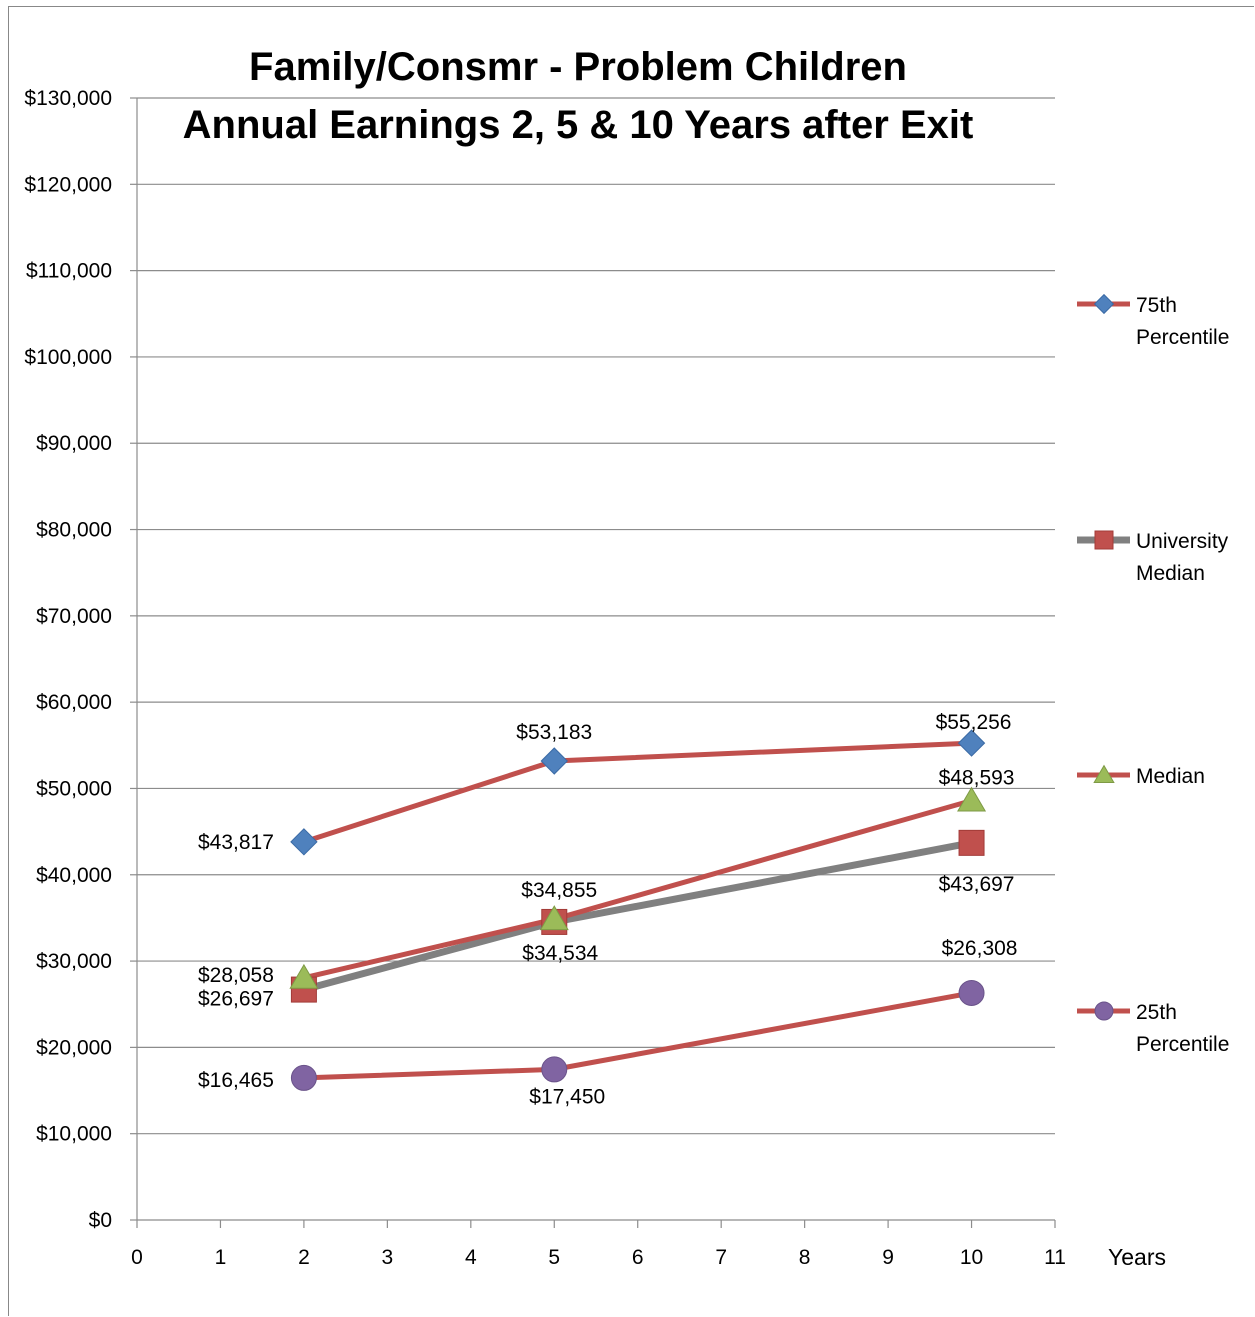 This screenshot has height=1317, width=1255. Describe the element at coordinates (69, 271) in the screenshot. I see `y-tick-label: $110,000` at that location.